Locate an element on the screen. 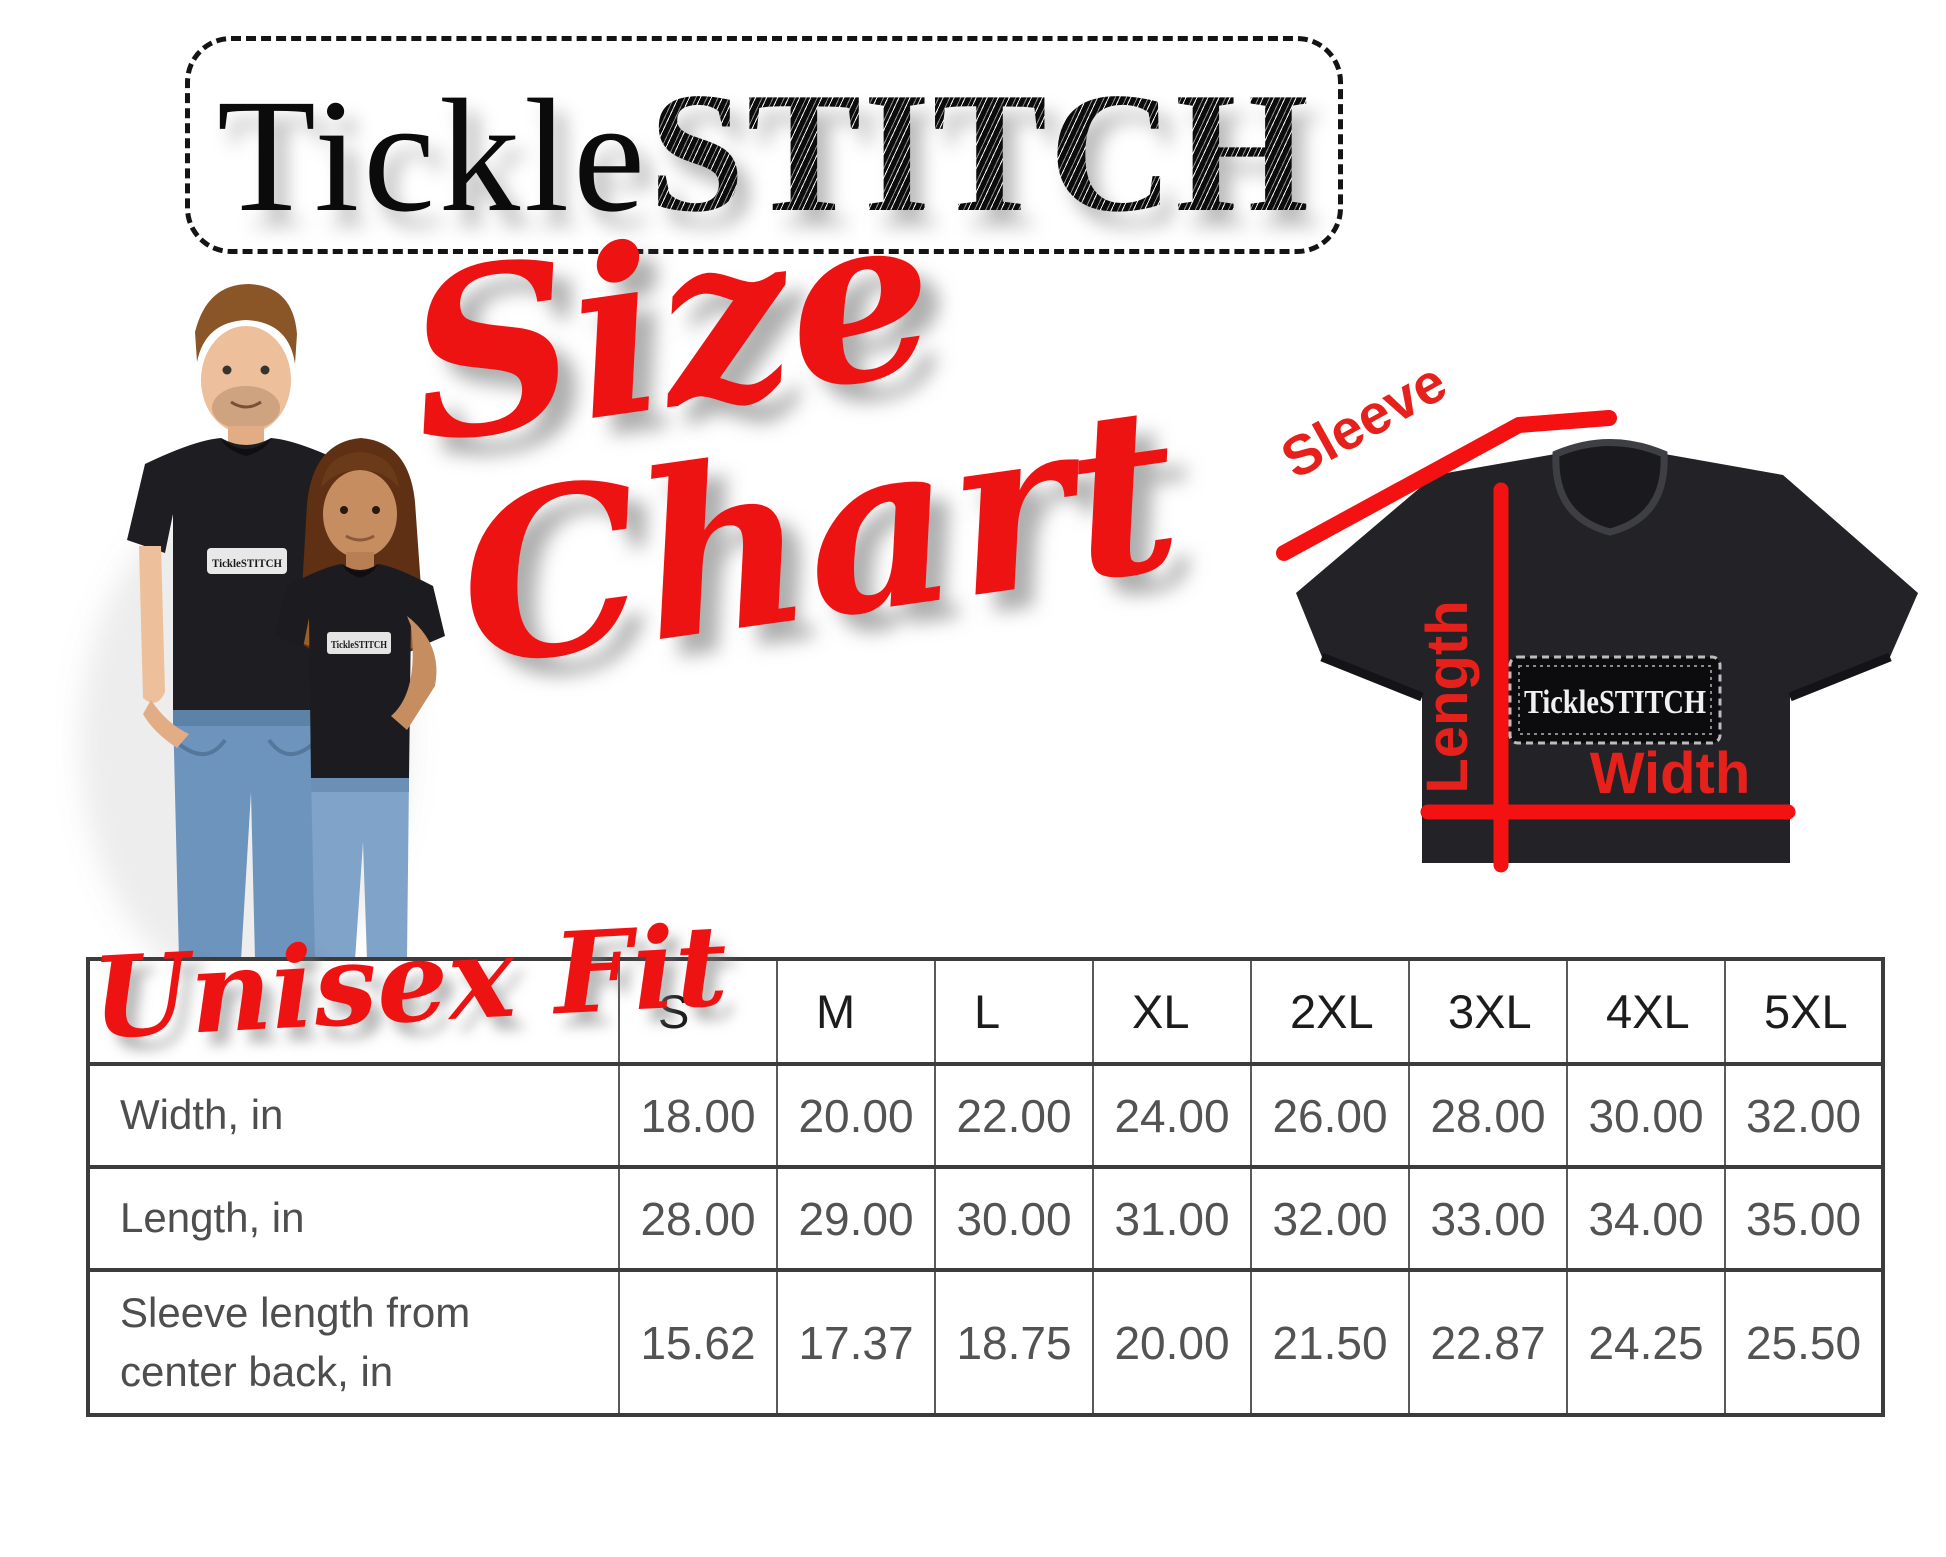 The width and height of the screenshot is (1946, 1557). length-value-s: 28.00 is located at coordinates (698, 1218).